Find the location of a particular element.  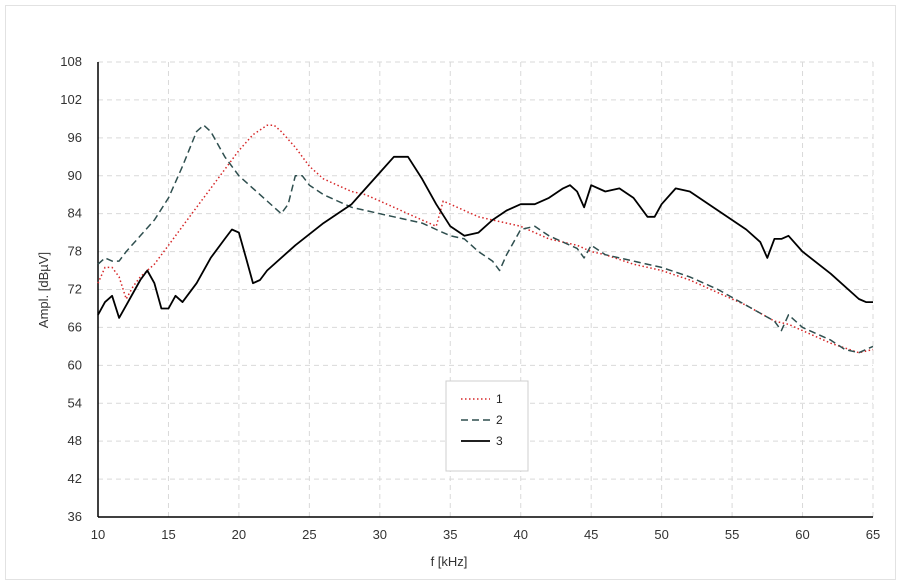

y-tick-label: 96 is located at coordinates (75, 137).